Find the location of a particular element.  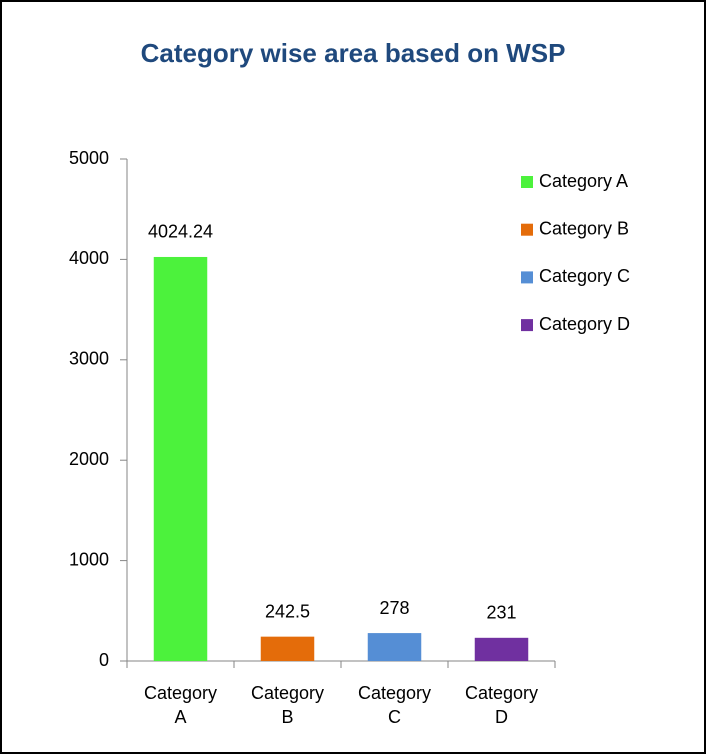

data-label: 4024.24 is located at coordinates (180, 232).